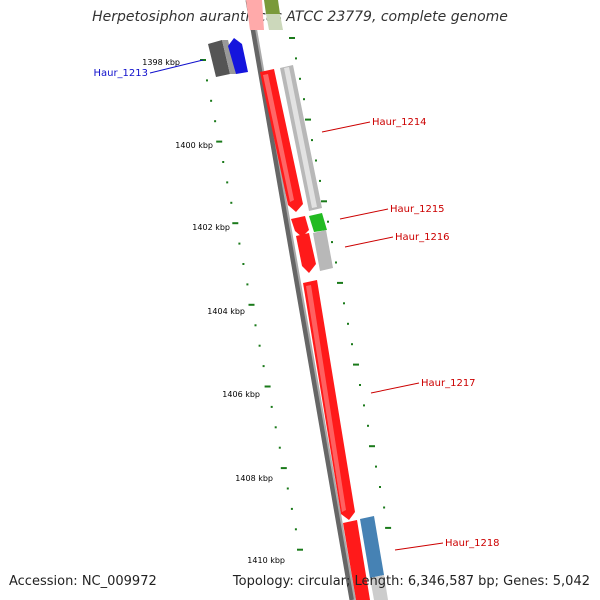 This screenshot has height=600, width=600. Describe the element at coordinates (219, 58) in the screenshot. I see `feature-dark-gray` at that location.